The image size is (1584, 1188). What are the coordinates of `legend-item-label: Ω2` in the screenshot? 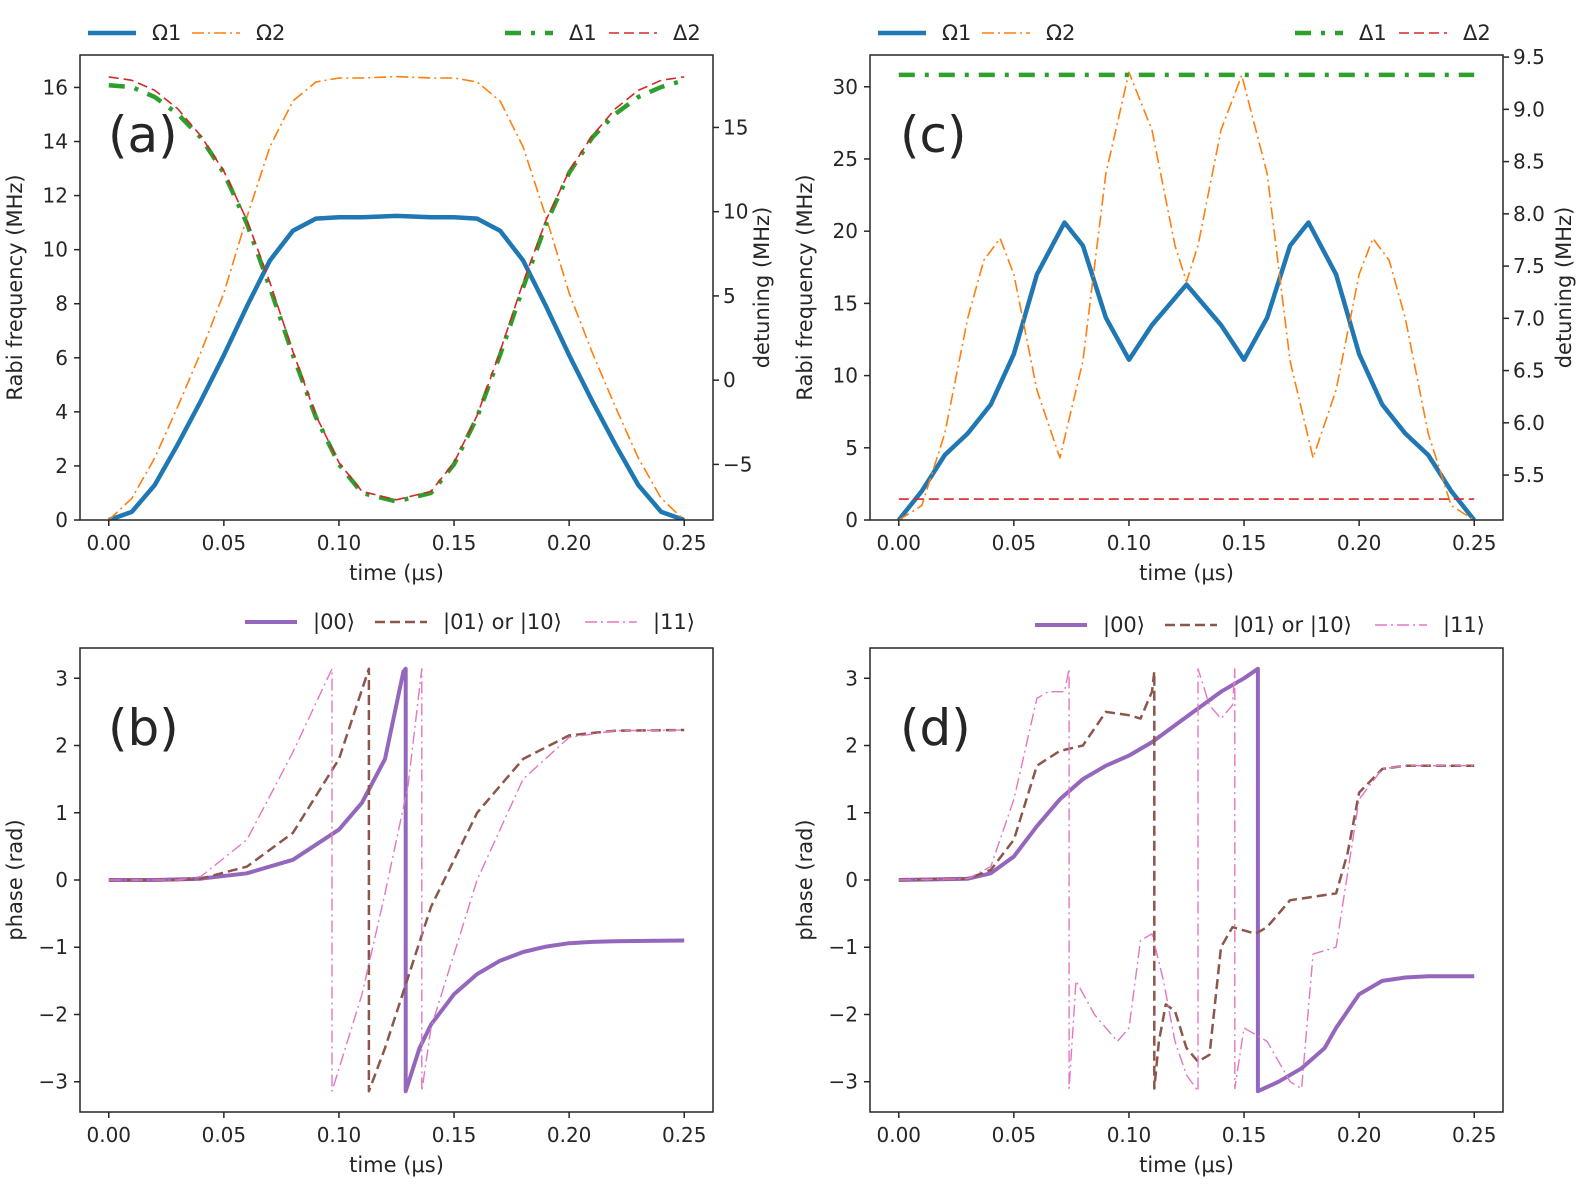 It's located at (1060, 33).